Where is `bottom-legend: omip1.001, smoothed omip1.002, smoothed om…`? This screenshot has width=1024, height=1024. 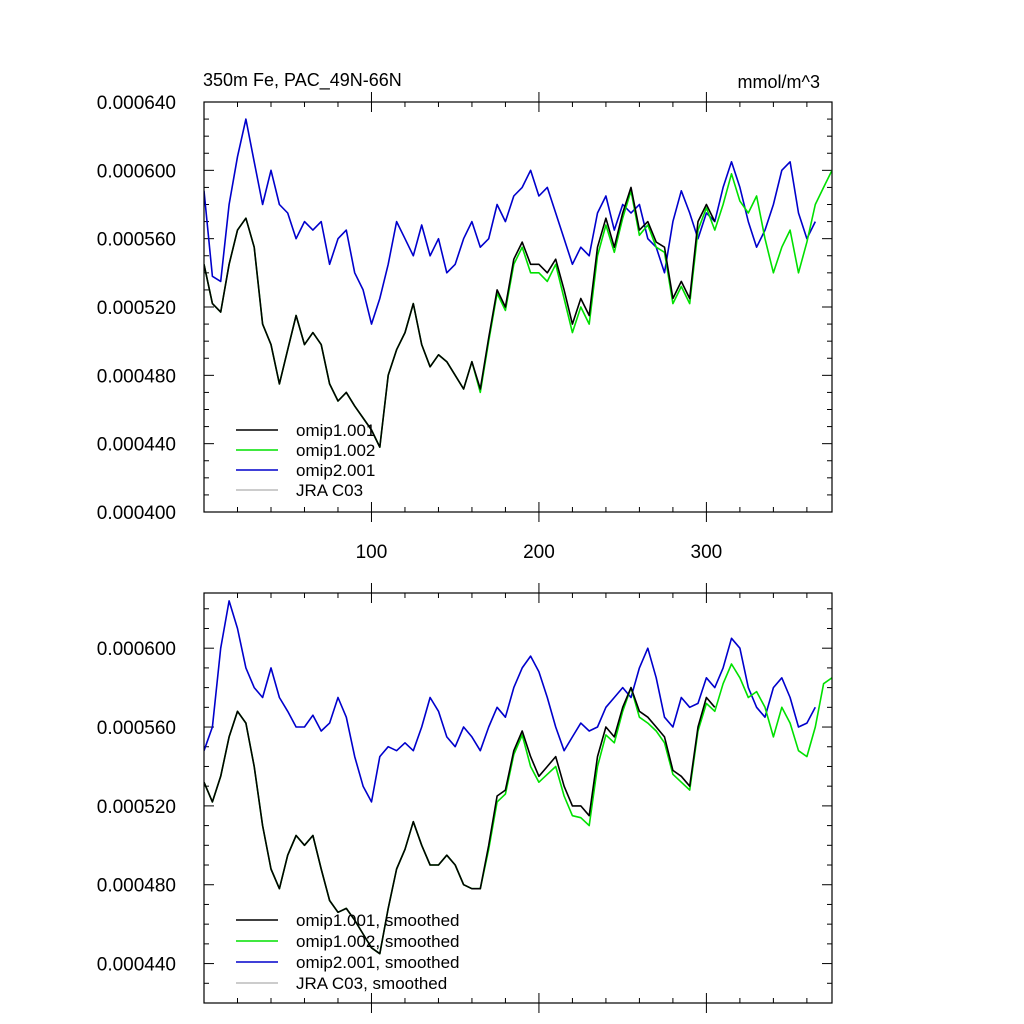
bottom-legend: omip1.001, smoothed omip1.002, smoothed om… is located at coordinates (348, 952).